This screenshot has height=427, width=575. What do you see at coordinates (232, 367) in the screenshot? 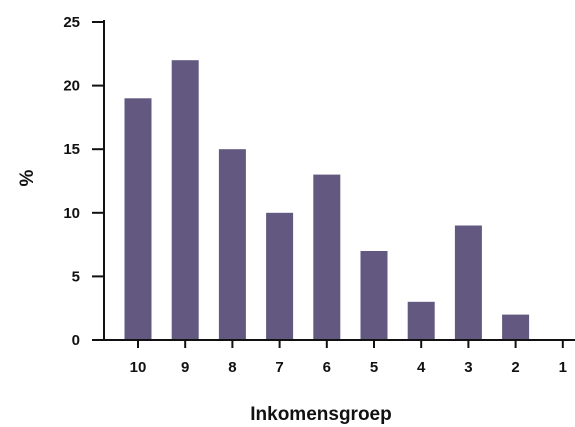
I see `x-tick-label-8: 8` at bounding box center [232, 367].